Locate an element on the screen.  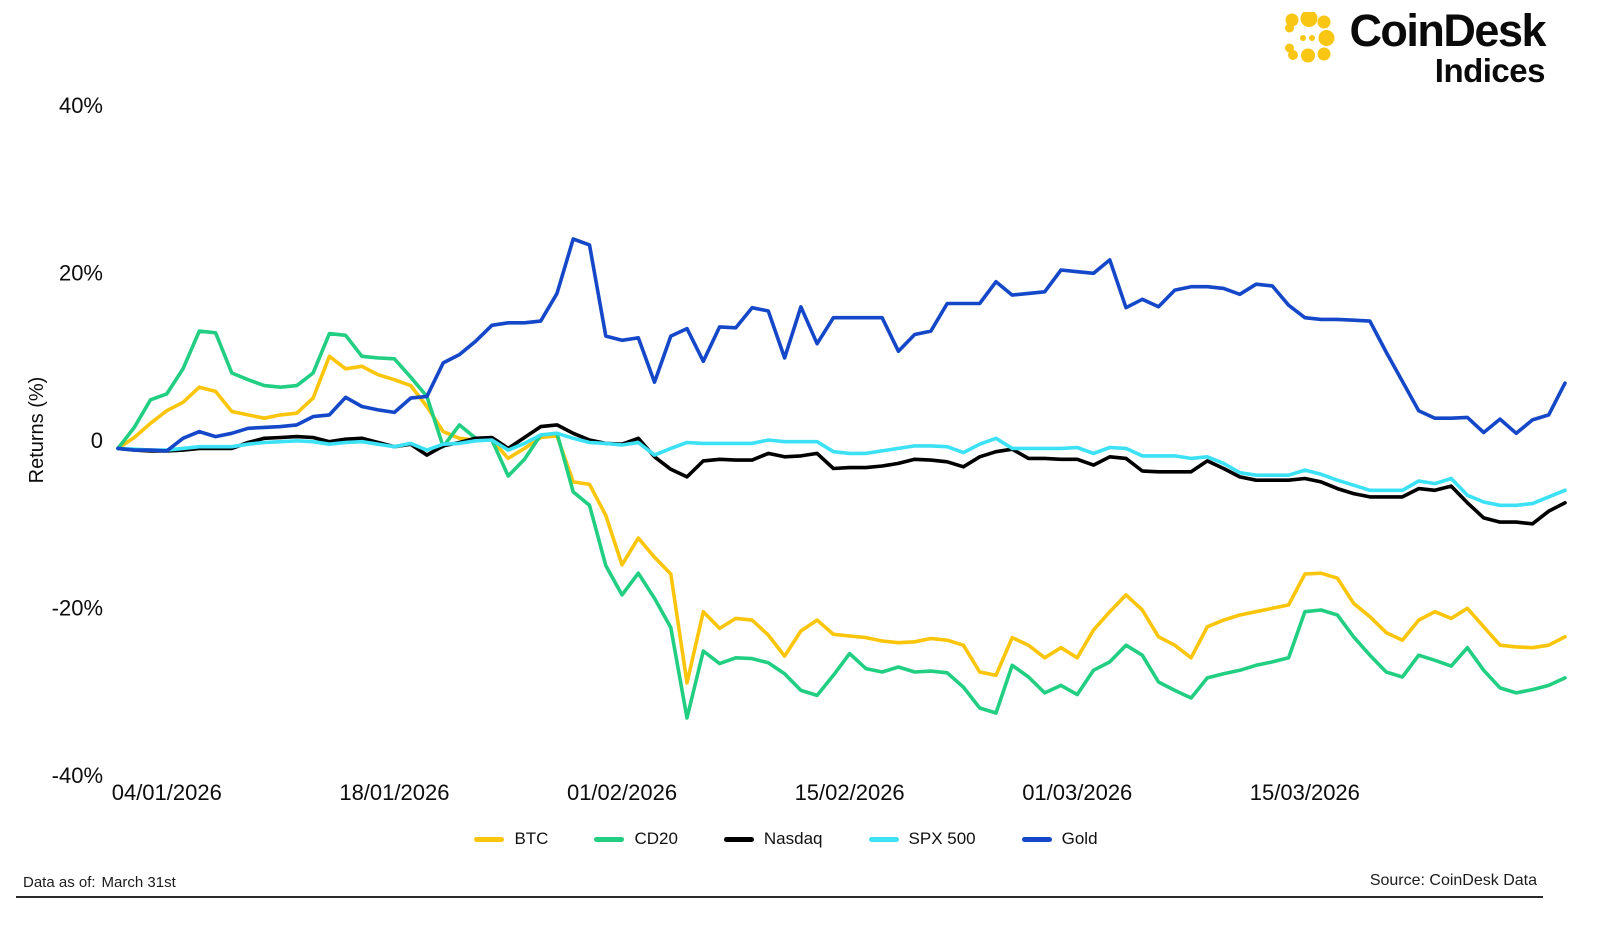
legend-item-nasdaq: Nasdaq is located at coordinates (773, 839).